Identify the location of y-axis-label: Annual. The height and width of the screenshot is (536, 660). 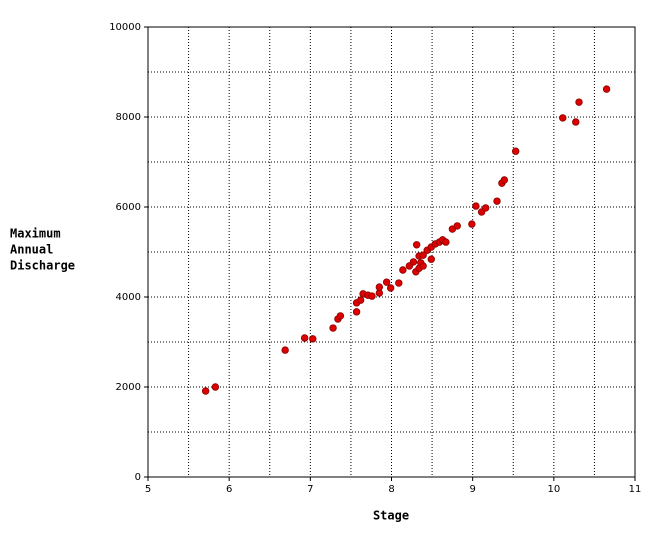
(31, 250).